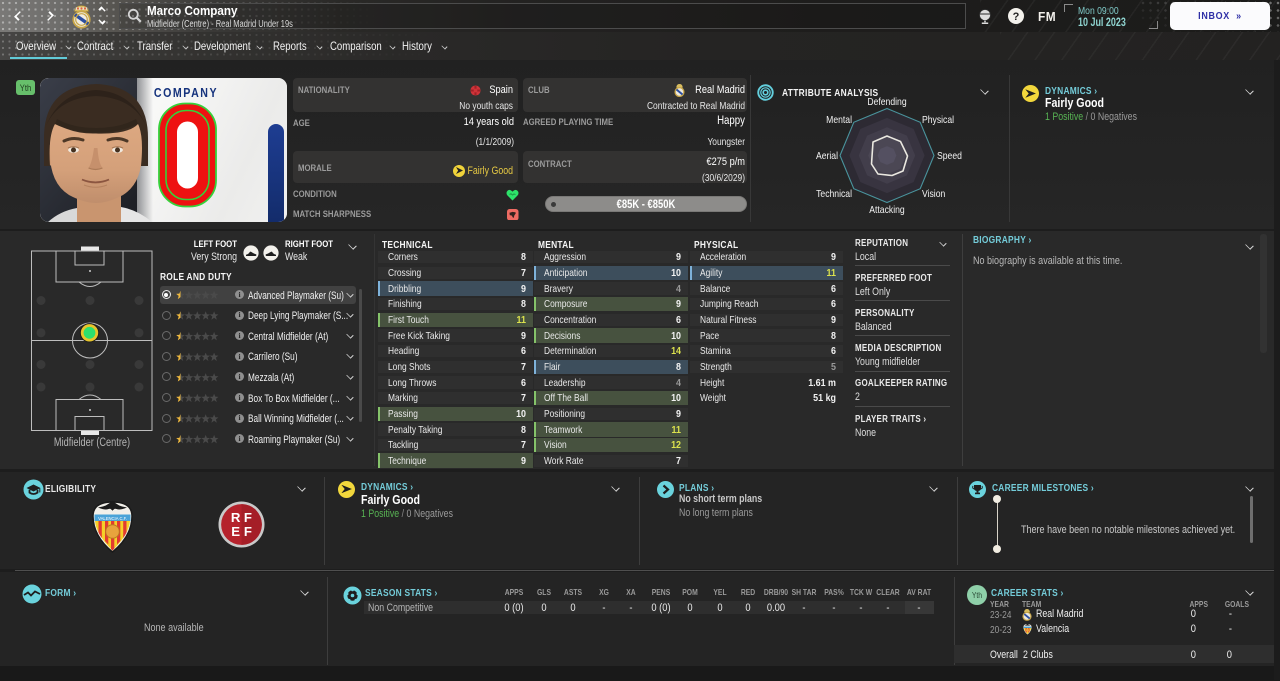 Image resolution: width=1280 pixels, height=681 pixels. What do you see at coordinates (112, 518) in the screenshot?
I see `svg-text: VALENCIA C.F.` at bounding box center [112, 518].